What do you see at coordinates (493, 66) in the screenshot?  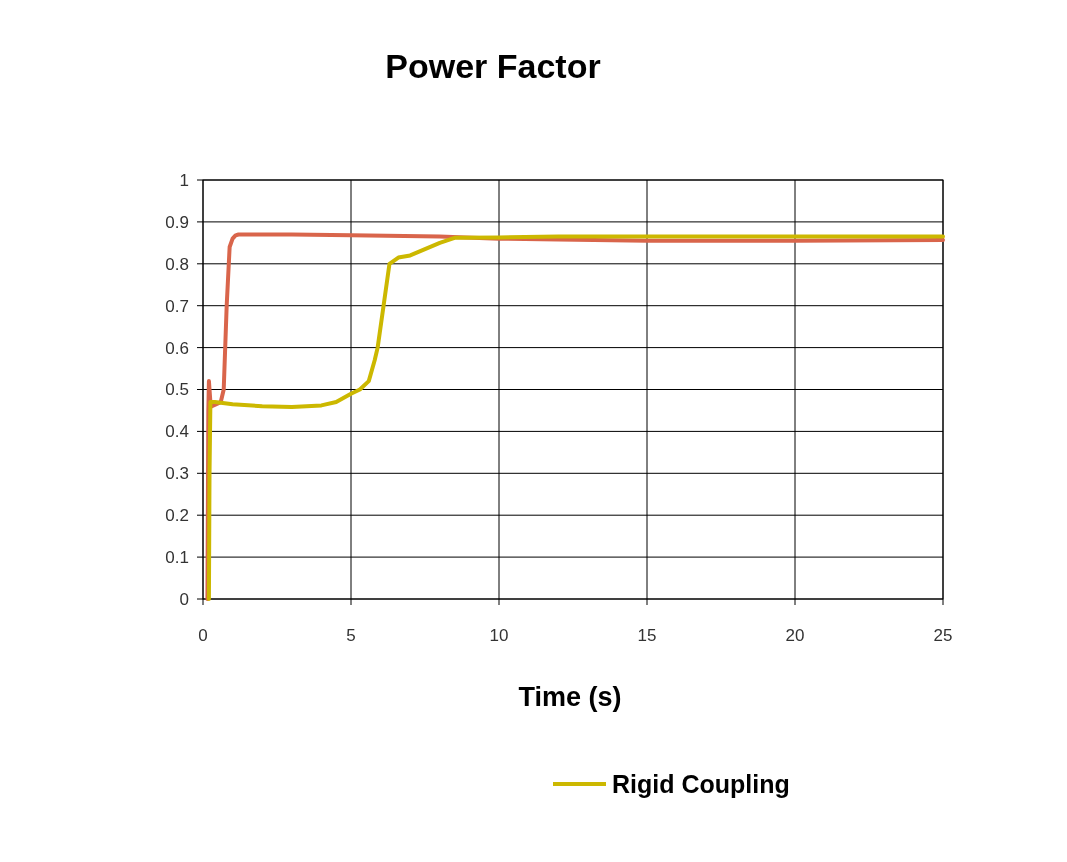 I see `chart-title: Power Factor` at bounding box center [493, 66].